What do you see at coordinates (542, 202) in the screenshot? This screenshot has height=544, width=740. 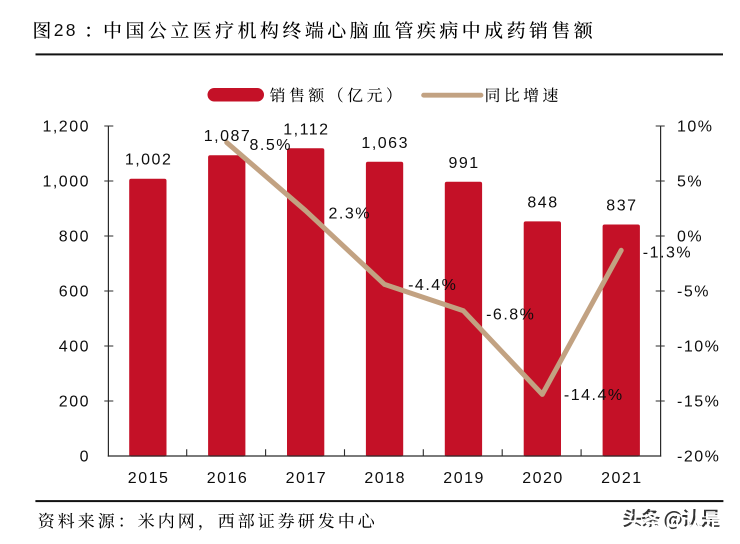 I see `svg-text: 848` at bounding box center [542, 202].